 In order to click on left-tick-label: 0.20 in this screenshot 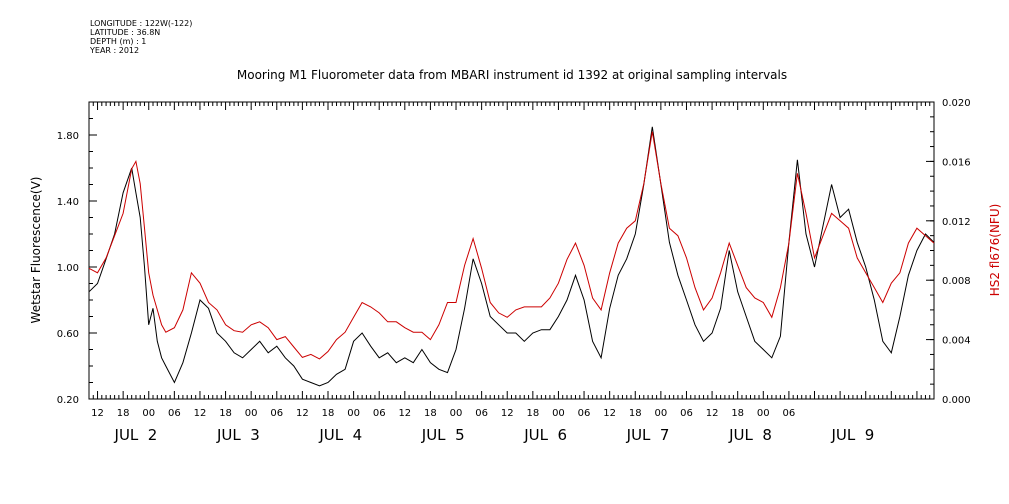, I will do `click(68, 400)`.